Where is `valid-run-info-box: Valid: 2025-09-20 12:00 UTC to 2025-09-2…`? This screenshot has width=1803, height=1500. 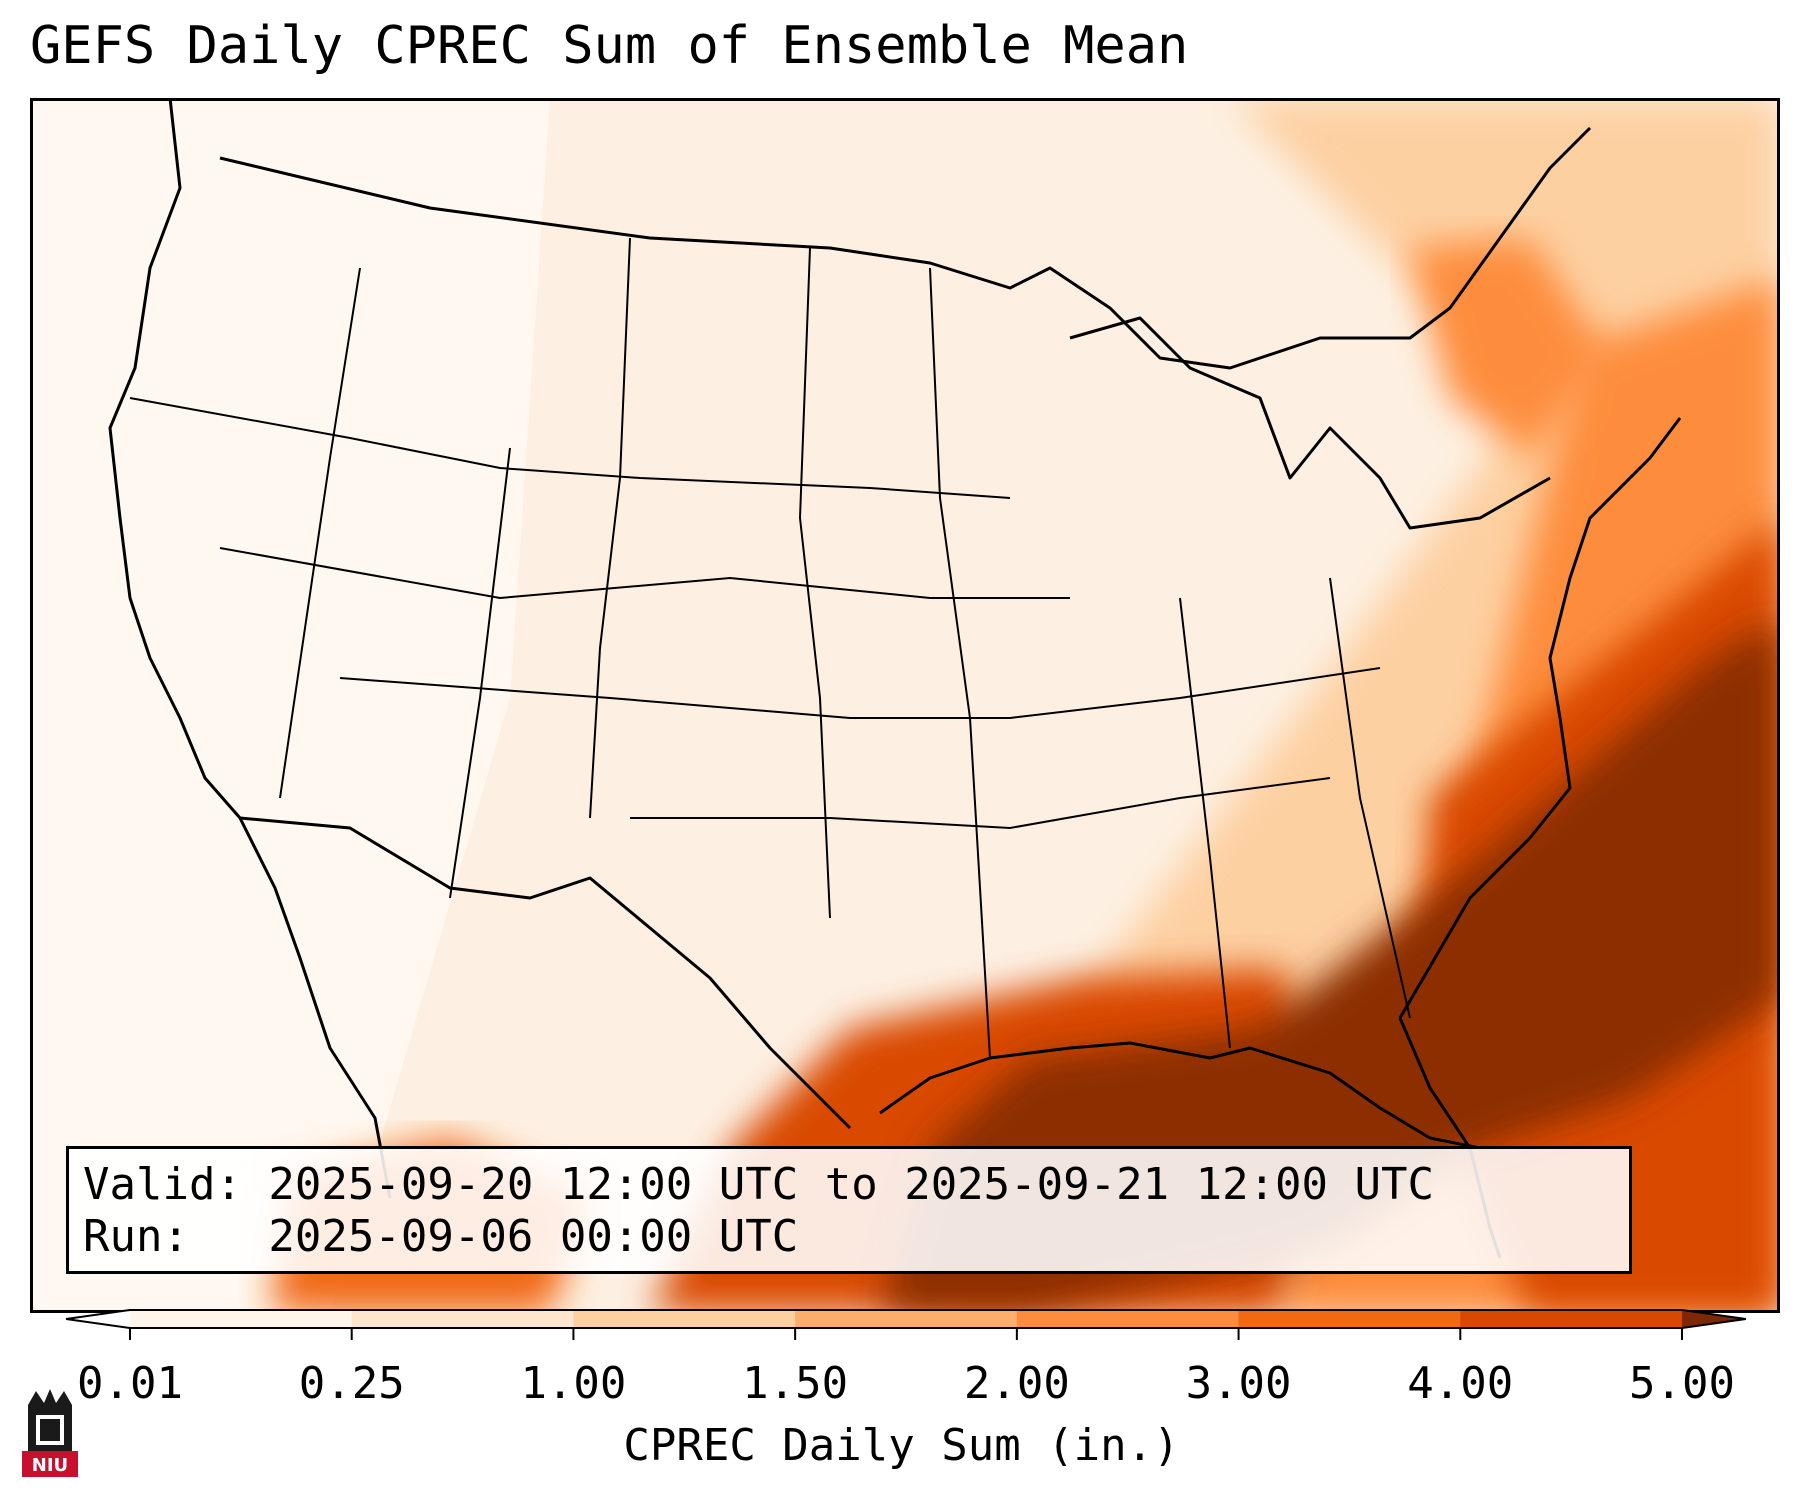 valid-run-info-box: Valid: 2025-09-20 12:00 UTC to 2025-09-2… is located at coordinates (849, 1210).